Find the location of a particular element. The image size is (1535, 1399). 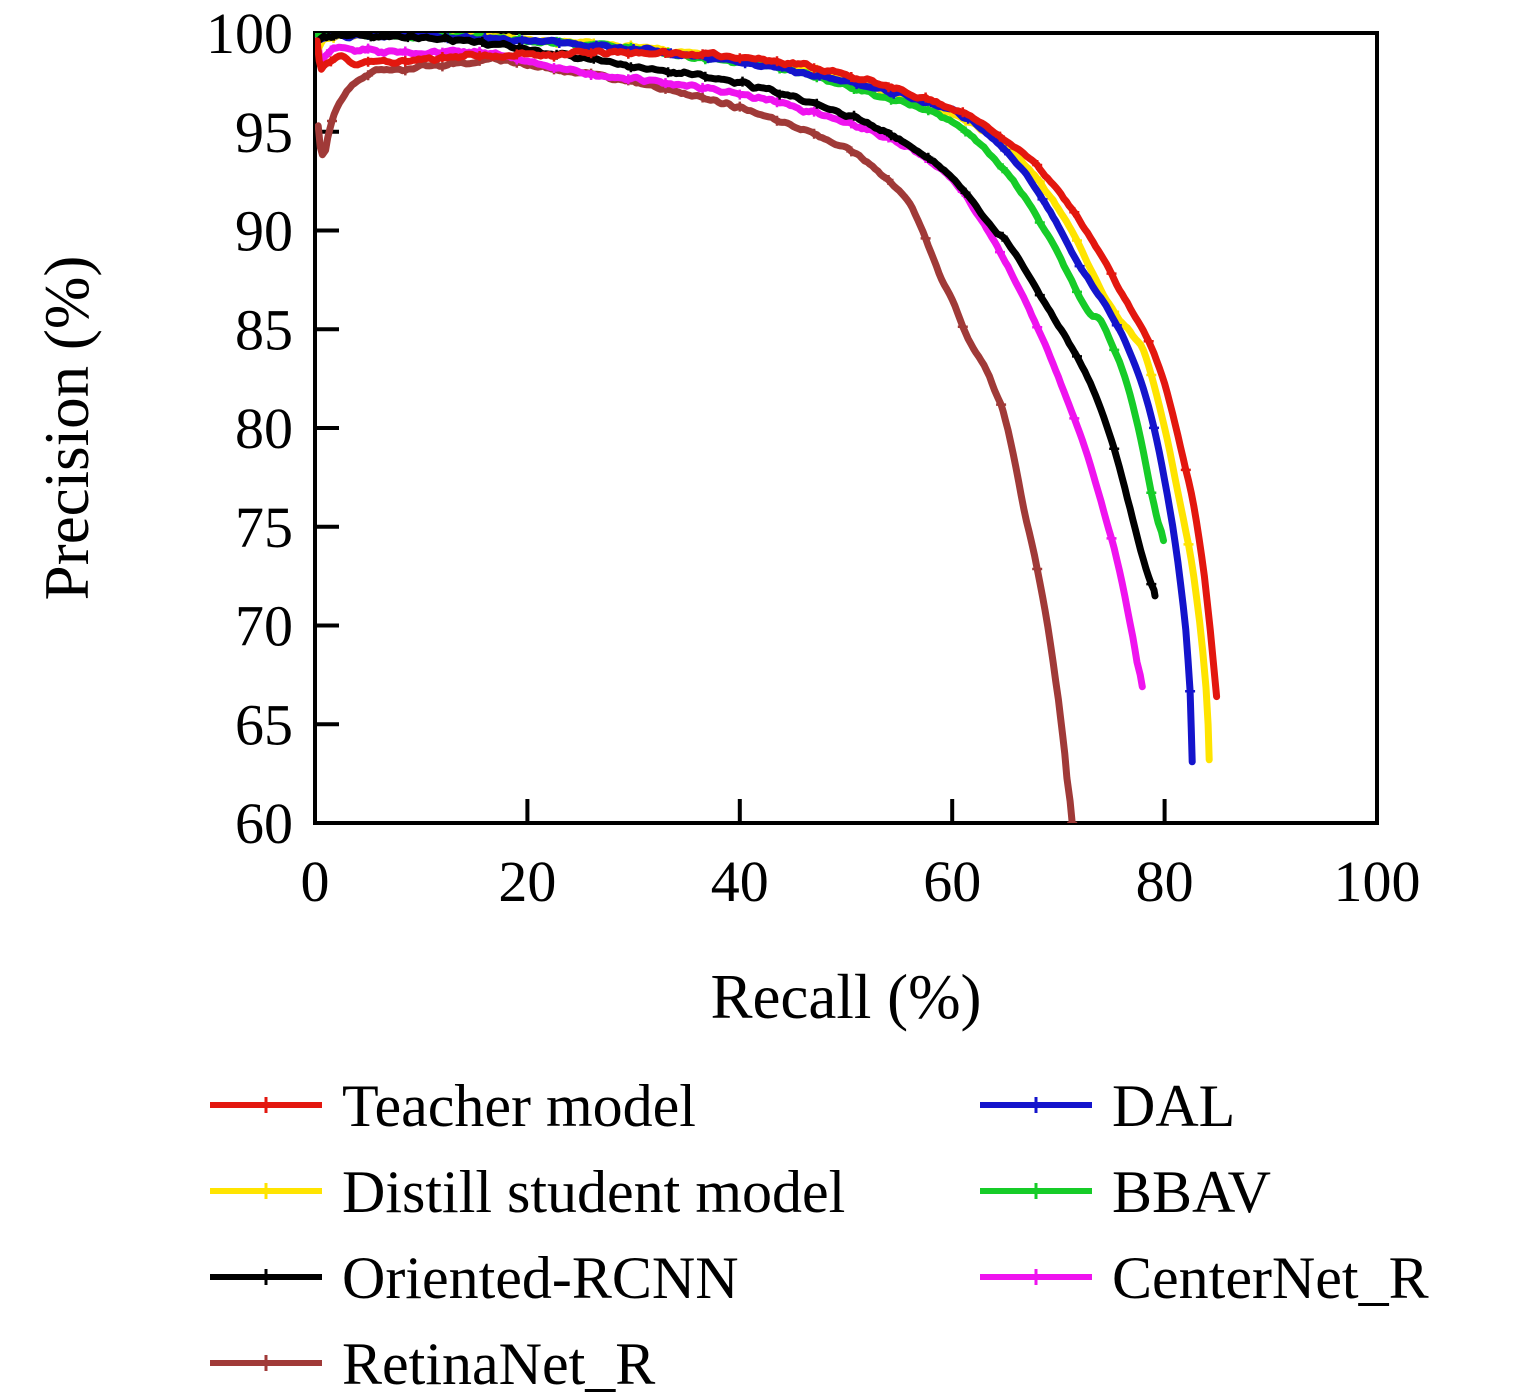

legend-item-centernet-r: CenterNet_R is located at coordinates (1204, 1278).